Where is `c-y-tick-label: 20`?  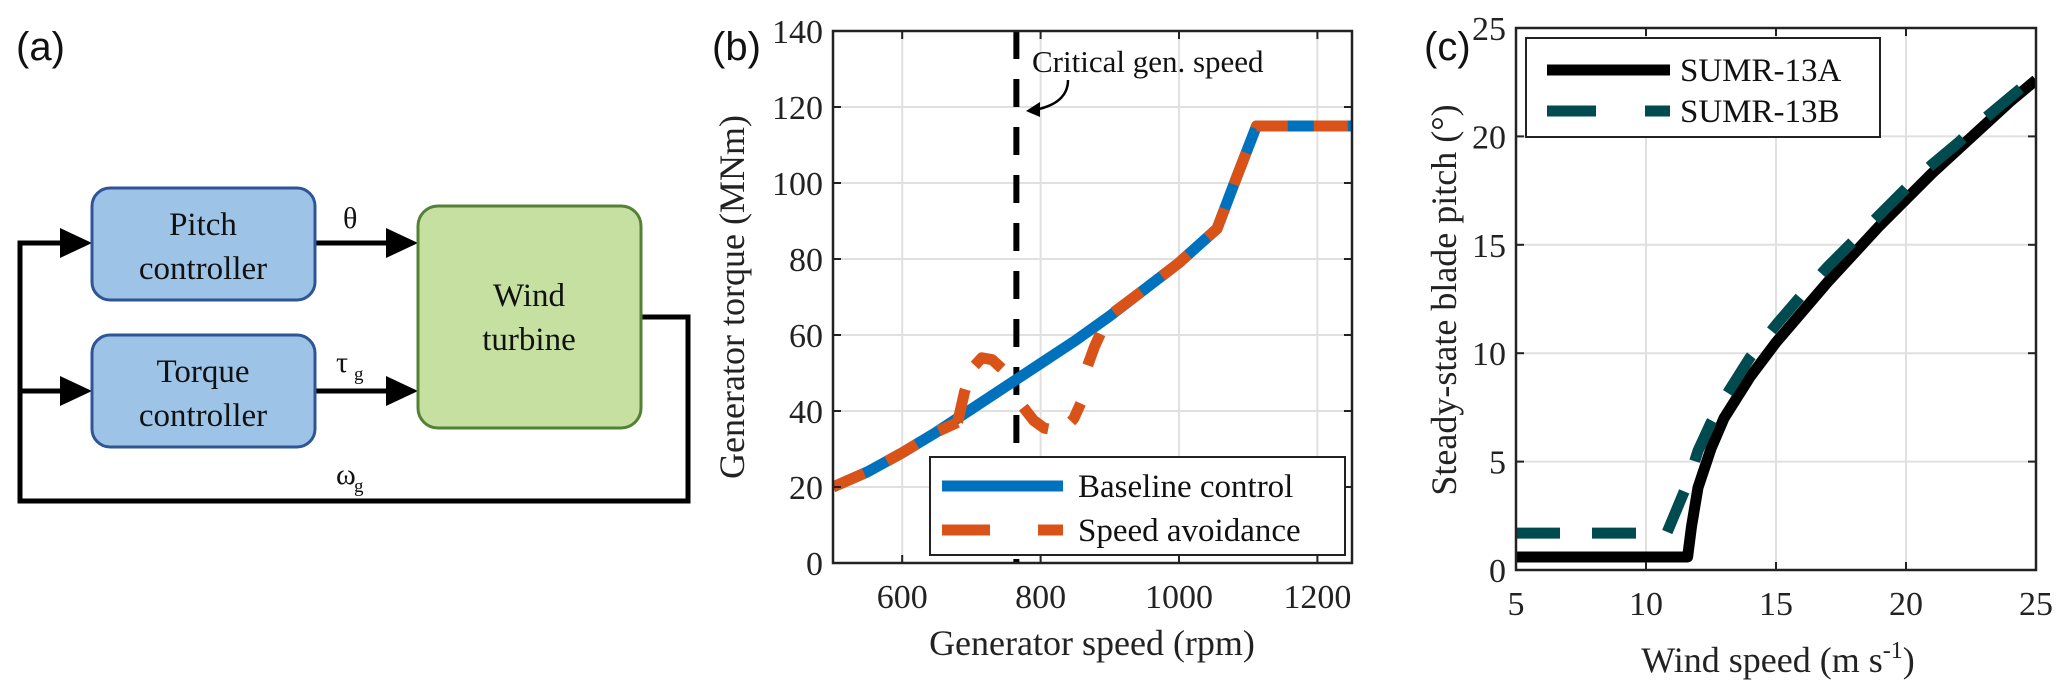
c-y-tick-label: 20 is located at coordinates (1489, 137).